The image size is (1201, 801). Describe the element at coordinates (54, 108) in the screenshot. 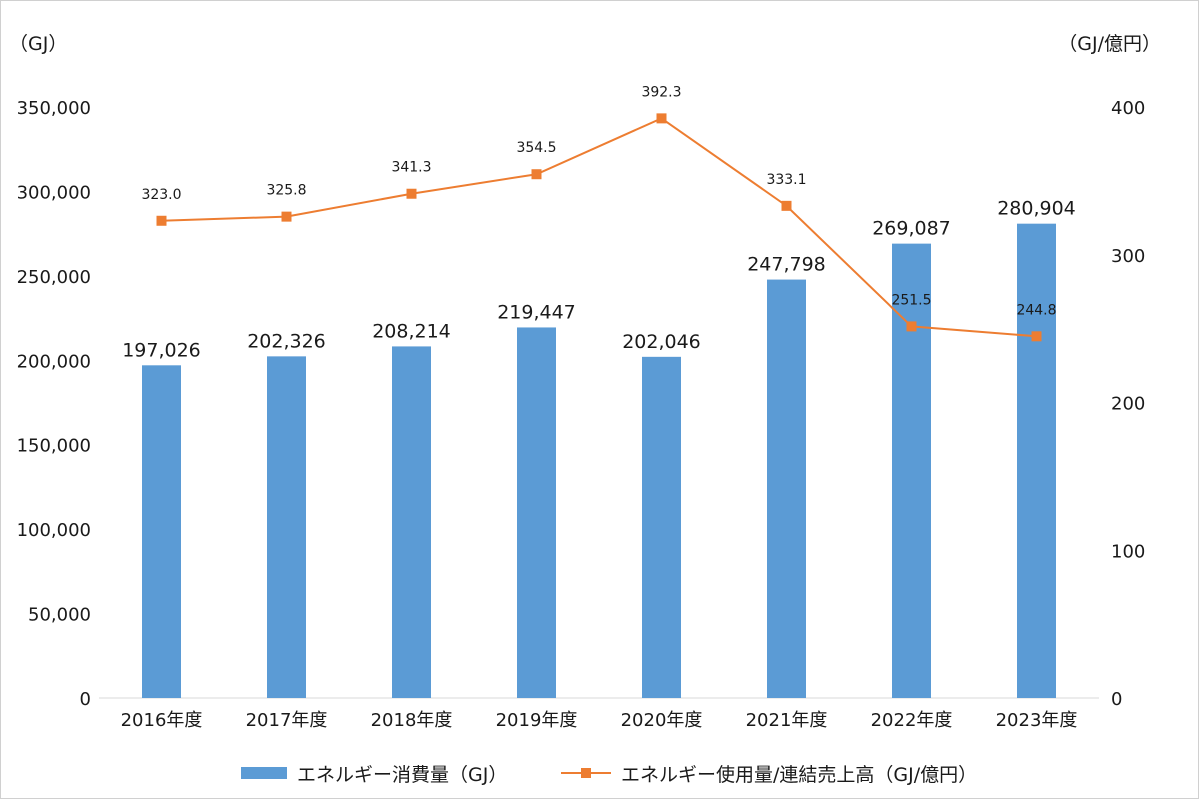

I see `left-tick-label: 350,000` at that location.